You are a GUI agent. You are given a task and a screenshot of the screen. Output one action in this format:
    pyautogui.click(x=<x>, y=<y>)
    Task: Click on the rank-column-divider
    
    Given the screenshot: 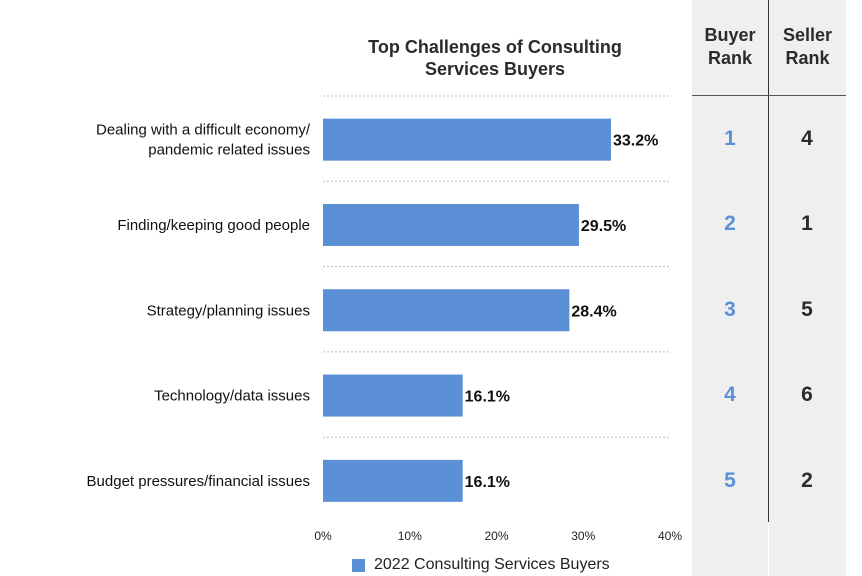 What is the action you would take?
    pyautogui.click(x=768, y=261)
    